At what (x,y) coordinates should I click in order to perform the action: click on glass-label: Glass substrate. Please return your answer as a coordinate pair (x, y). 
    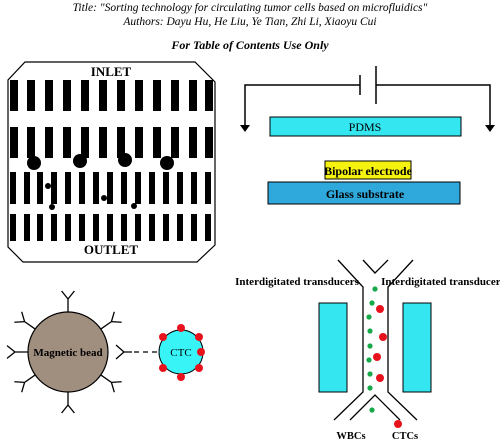
    Looking at the image, I should click on (365, 194).